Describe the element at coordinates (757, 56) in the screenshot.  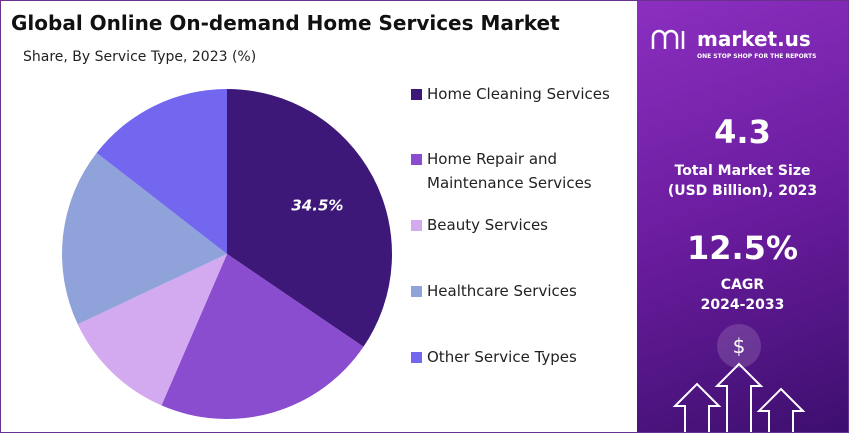
I see `tagline: ONE STOP SHOP FOR THE REPORTS` at that location.